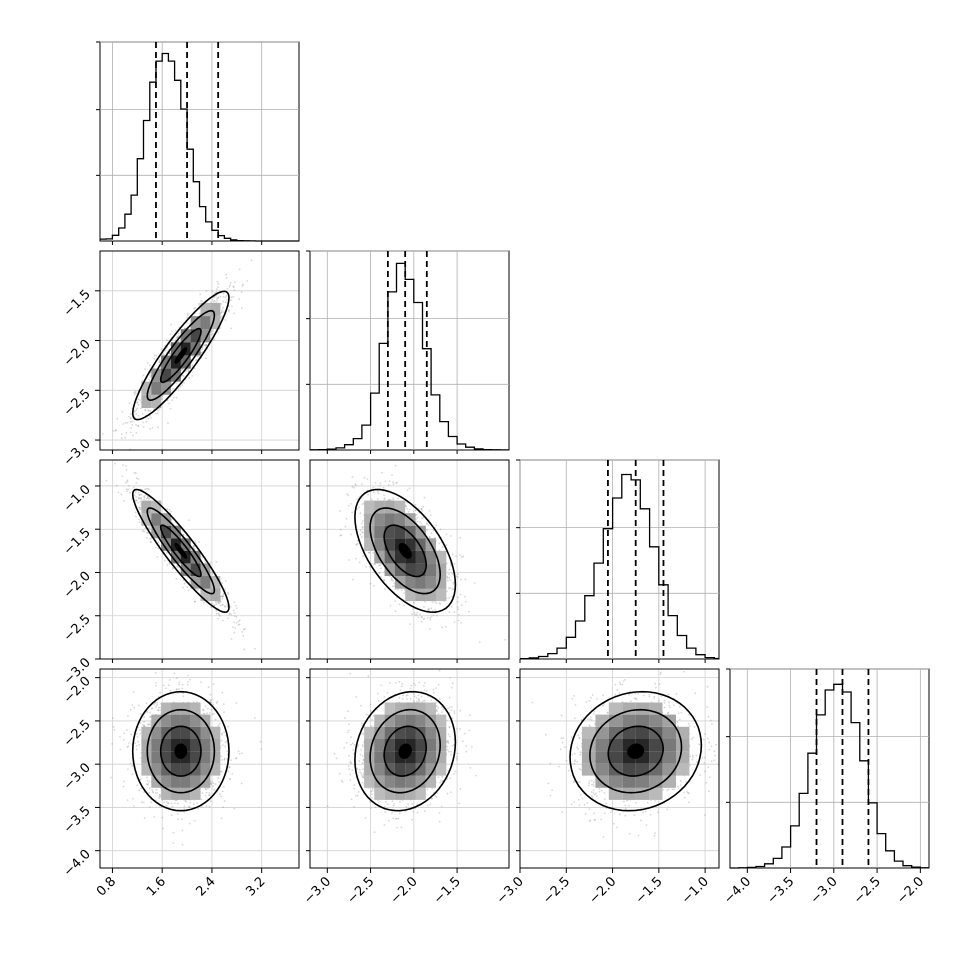 This screenshot has width=970, height=970. What do you see at coordinates (199, 353) in the screenshot?
I see `plot-area` at bounding box center [199, 353].